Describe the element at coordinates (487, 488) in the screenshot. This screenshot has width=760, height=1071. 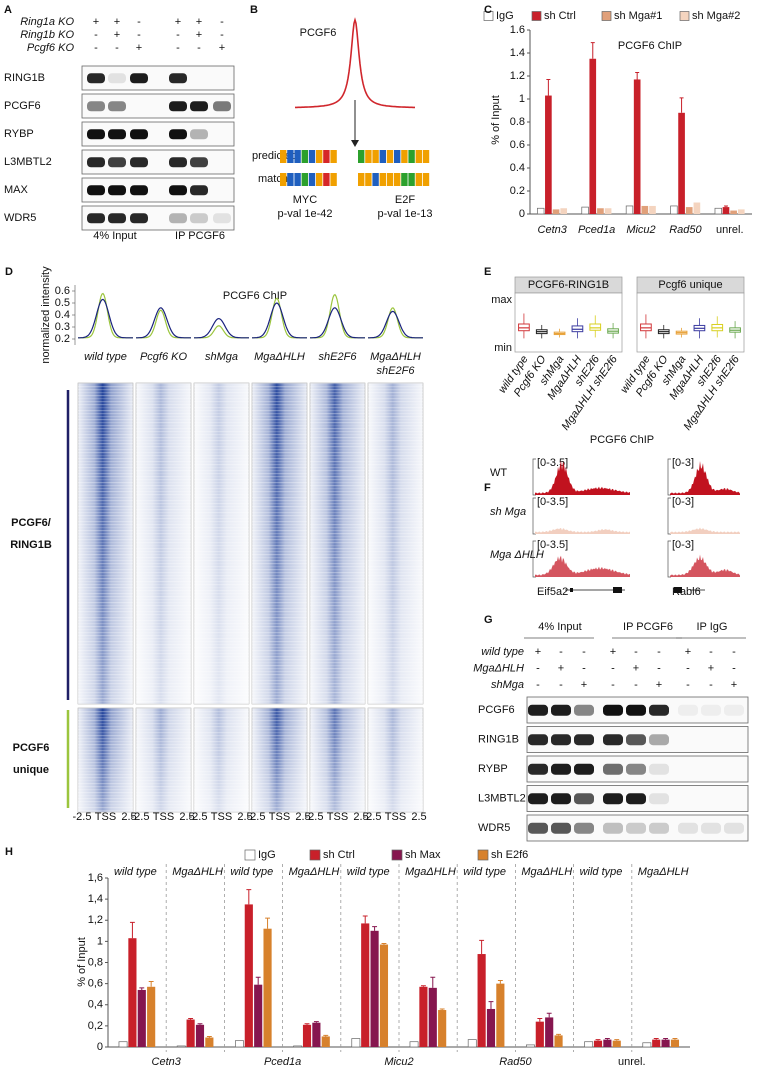
I see `panel-letter: F` at that location.